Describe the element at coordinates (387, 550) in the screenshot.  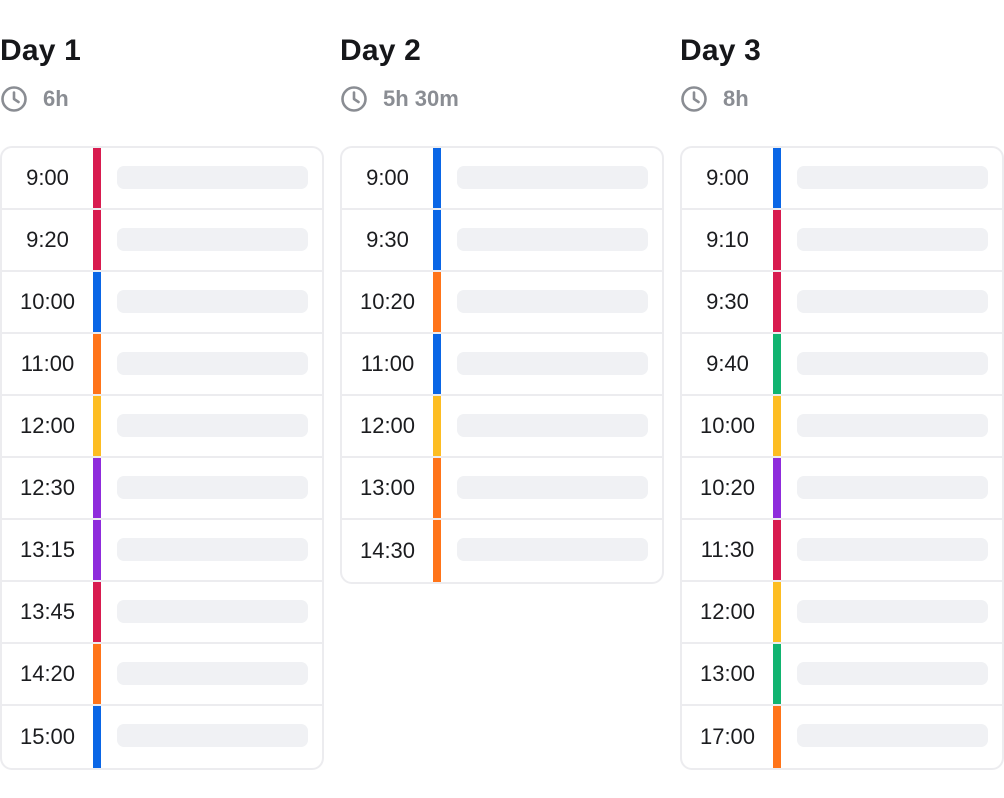
I see `slot-time: 14:30` at that location.